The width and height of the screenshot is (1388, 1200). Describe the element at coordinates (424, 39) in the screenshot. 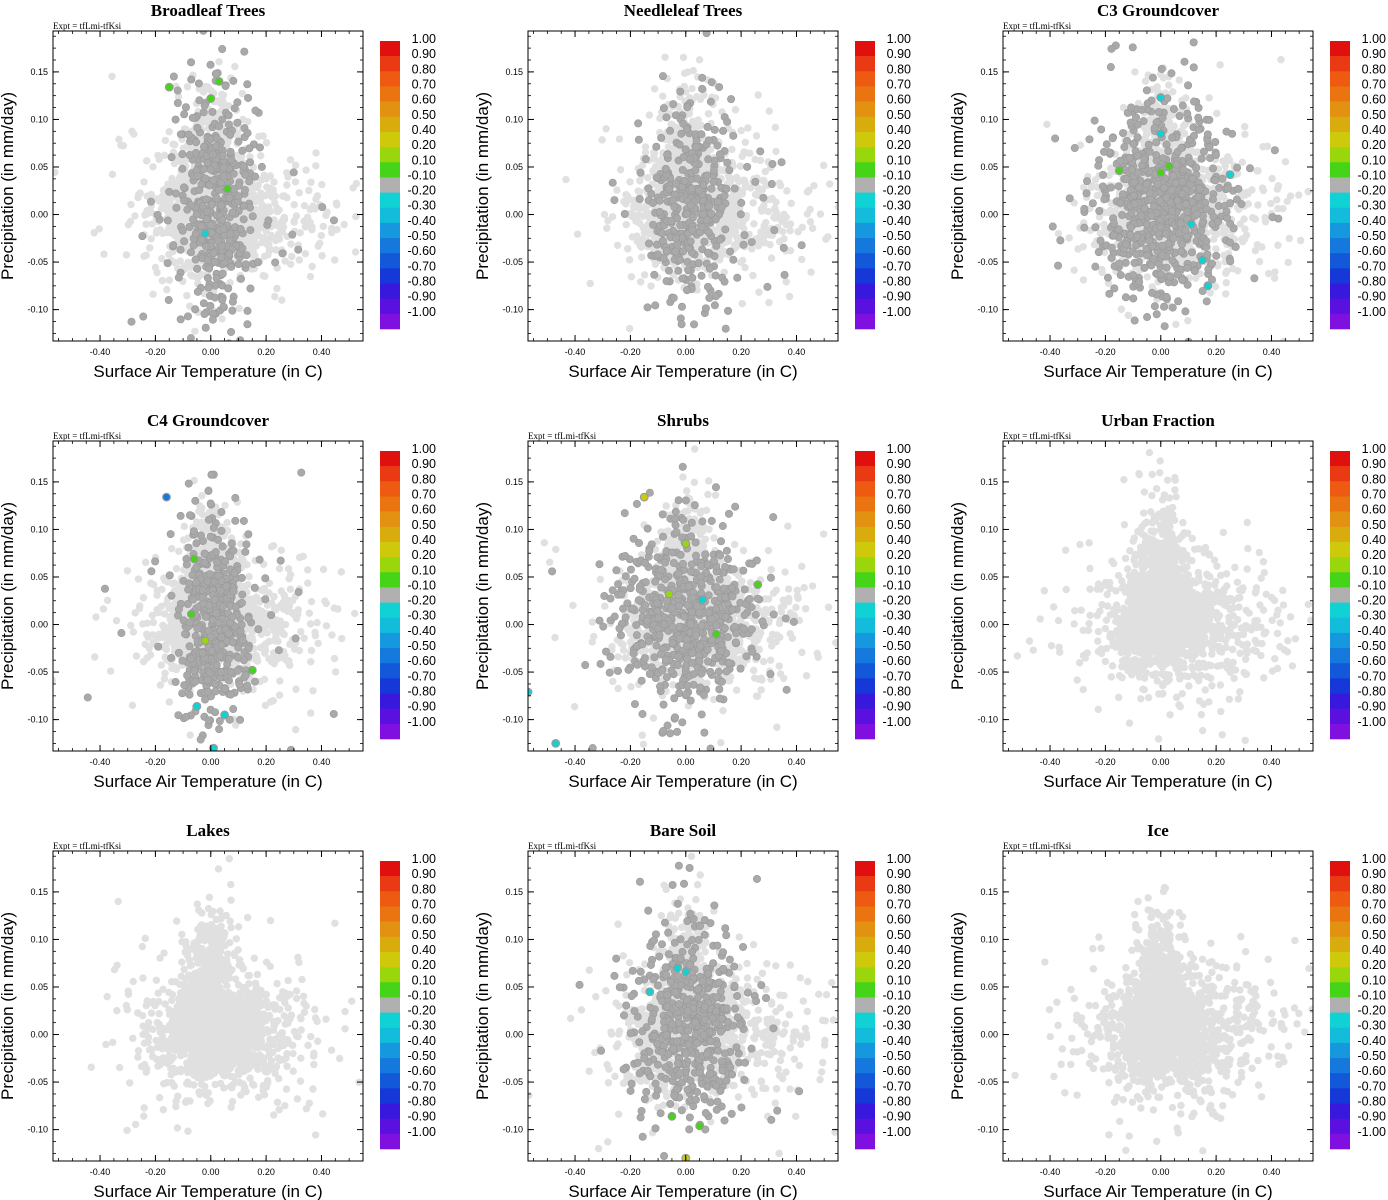

I see `colorbar-label: 1.00` at that location.